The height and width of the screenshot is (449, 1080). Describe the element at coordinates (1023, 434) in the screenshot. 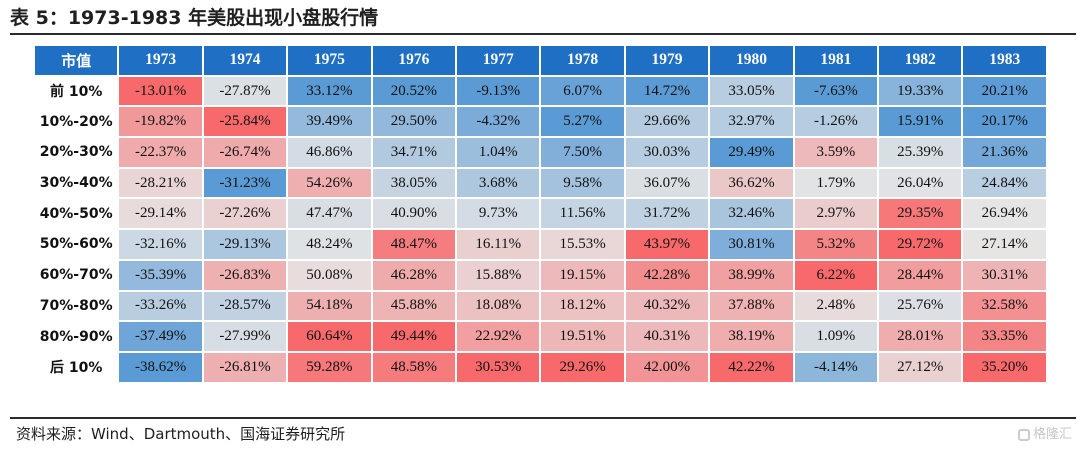

I see `watermark-icon` at that location.